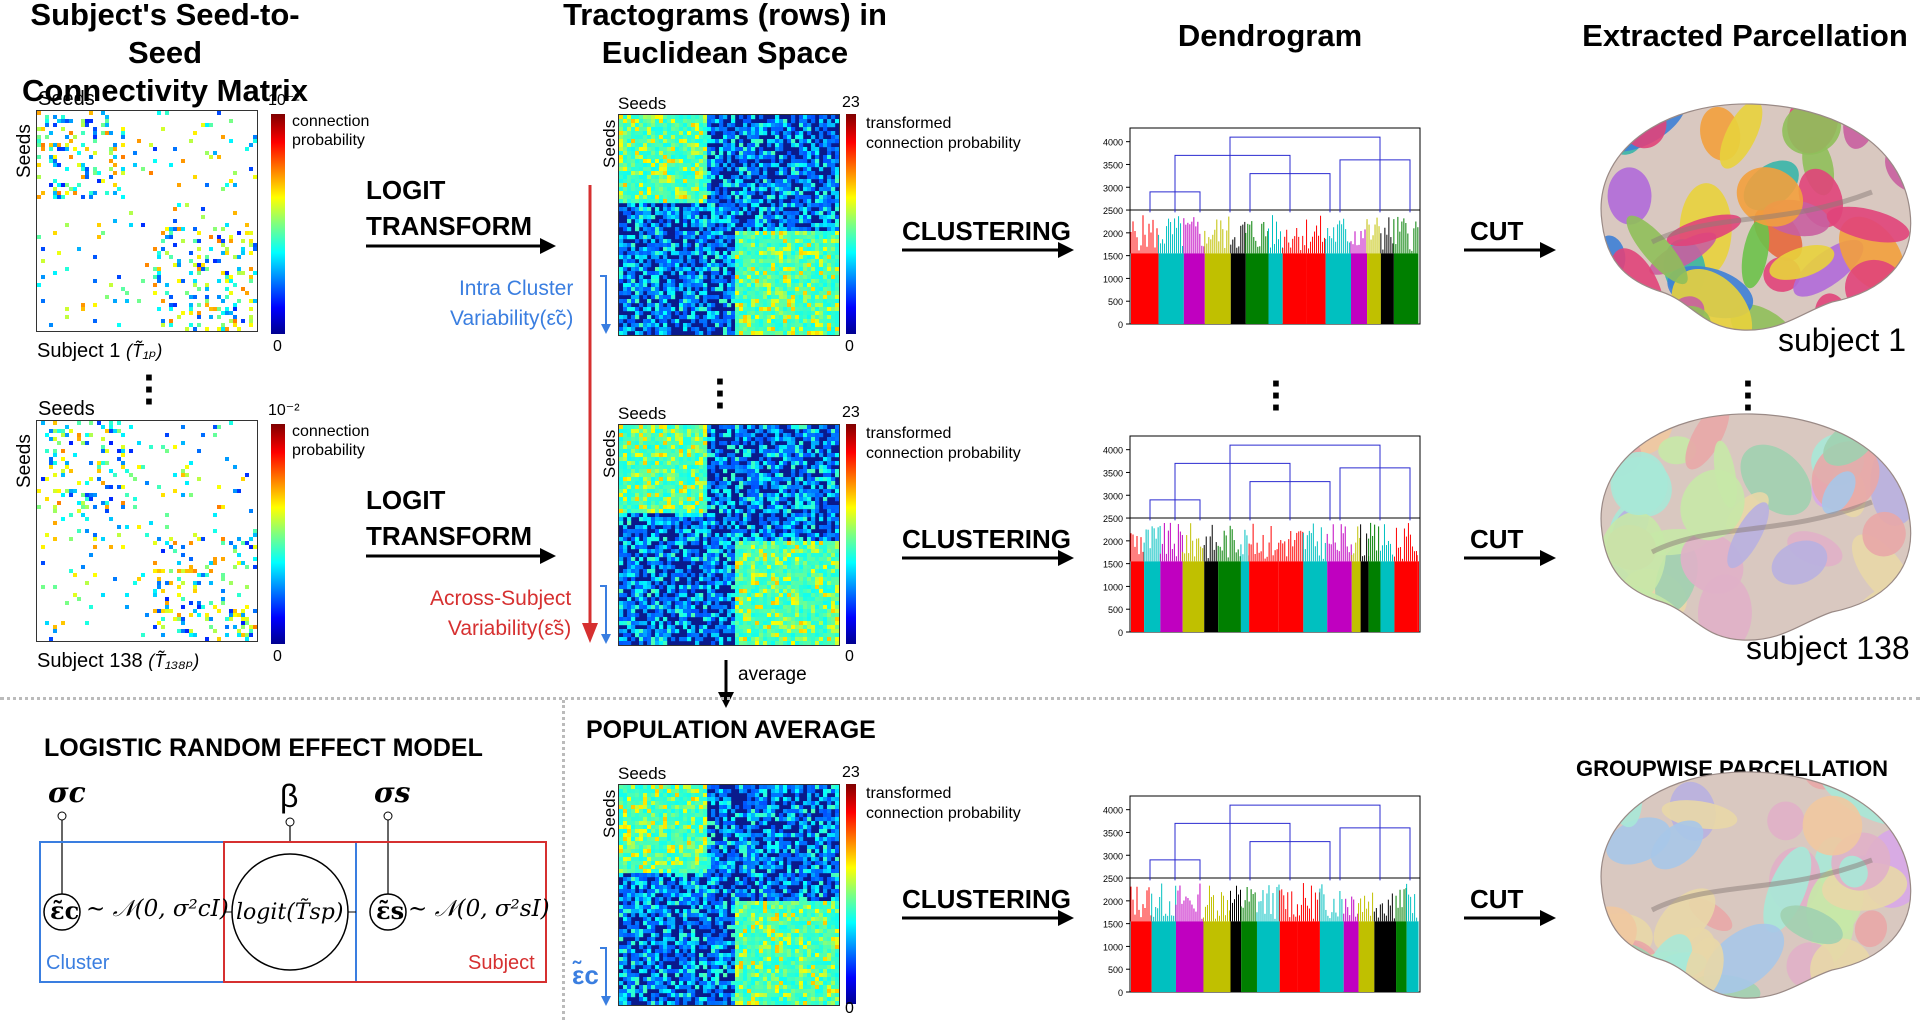 This screenshot has width=1920, height=1020. I want to click on population-average-title: POPULATION AVERAGE, so click(731, 730).